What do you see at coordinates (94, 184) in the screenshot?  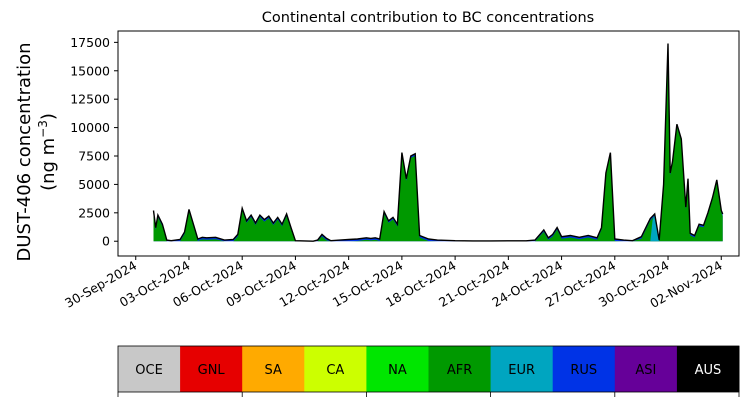 I see `y-tick-label: 5000` at bounding box center [94, 184].